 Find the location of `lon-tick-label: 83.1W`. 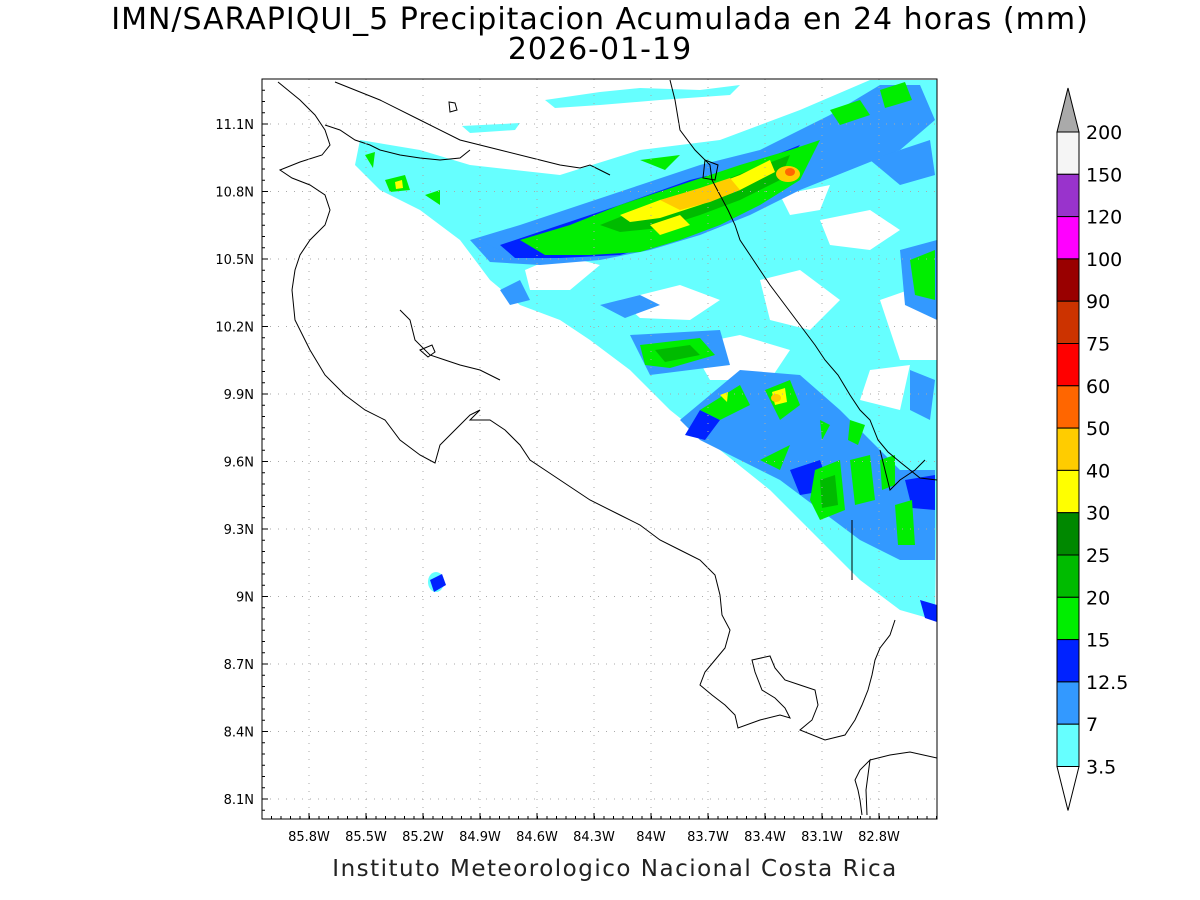

lon-tick-label: 83.1W is located at coordinates (822, 837).